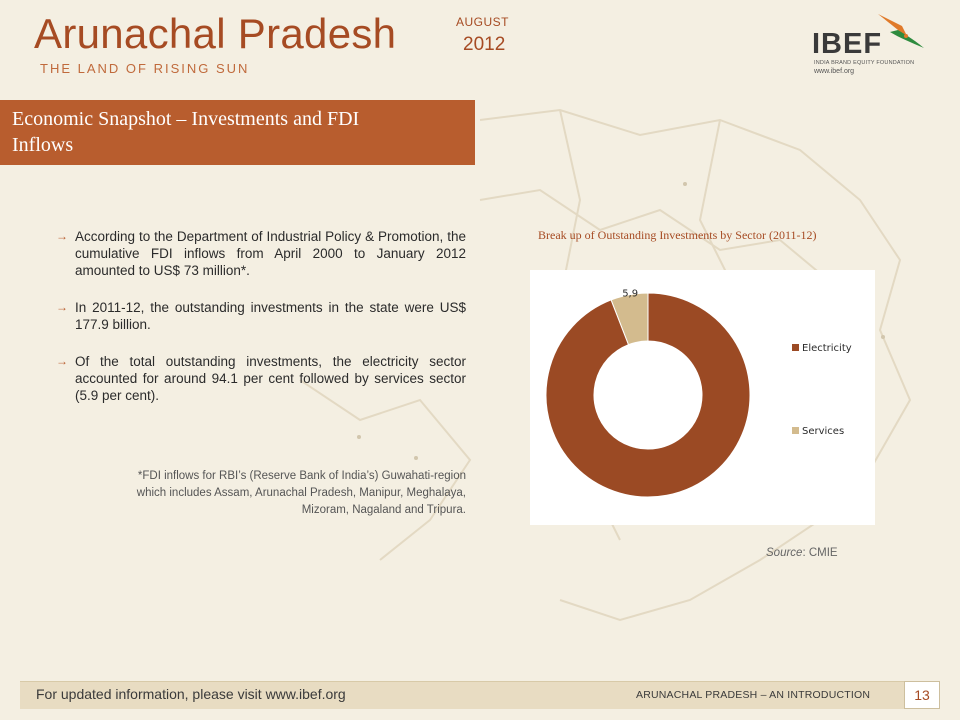 The height and width of the screenshot is (720, 960). I want to click on slice-electricity, so click(648, 395).